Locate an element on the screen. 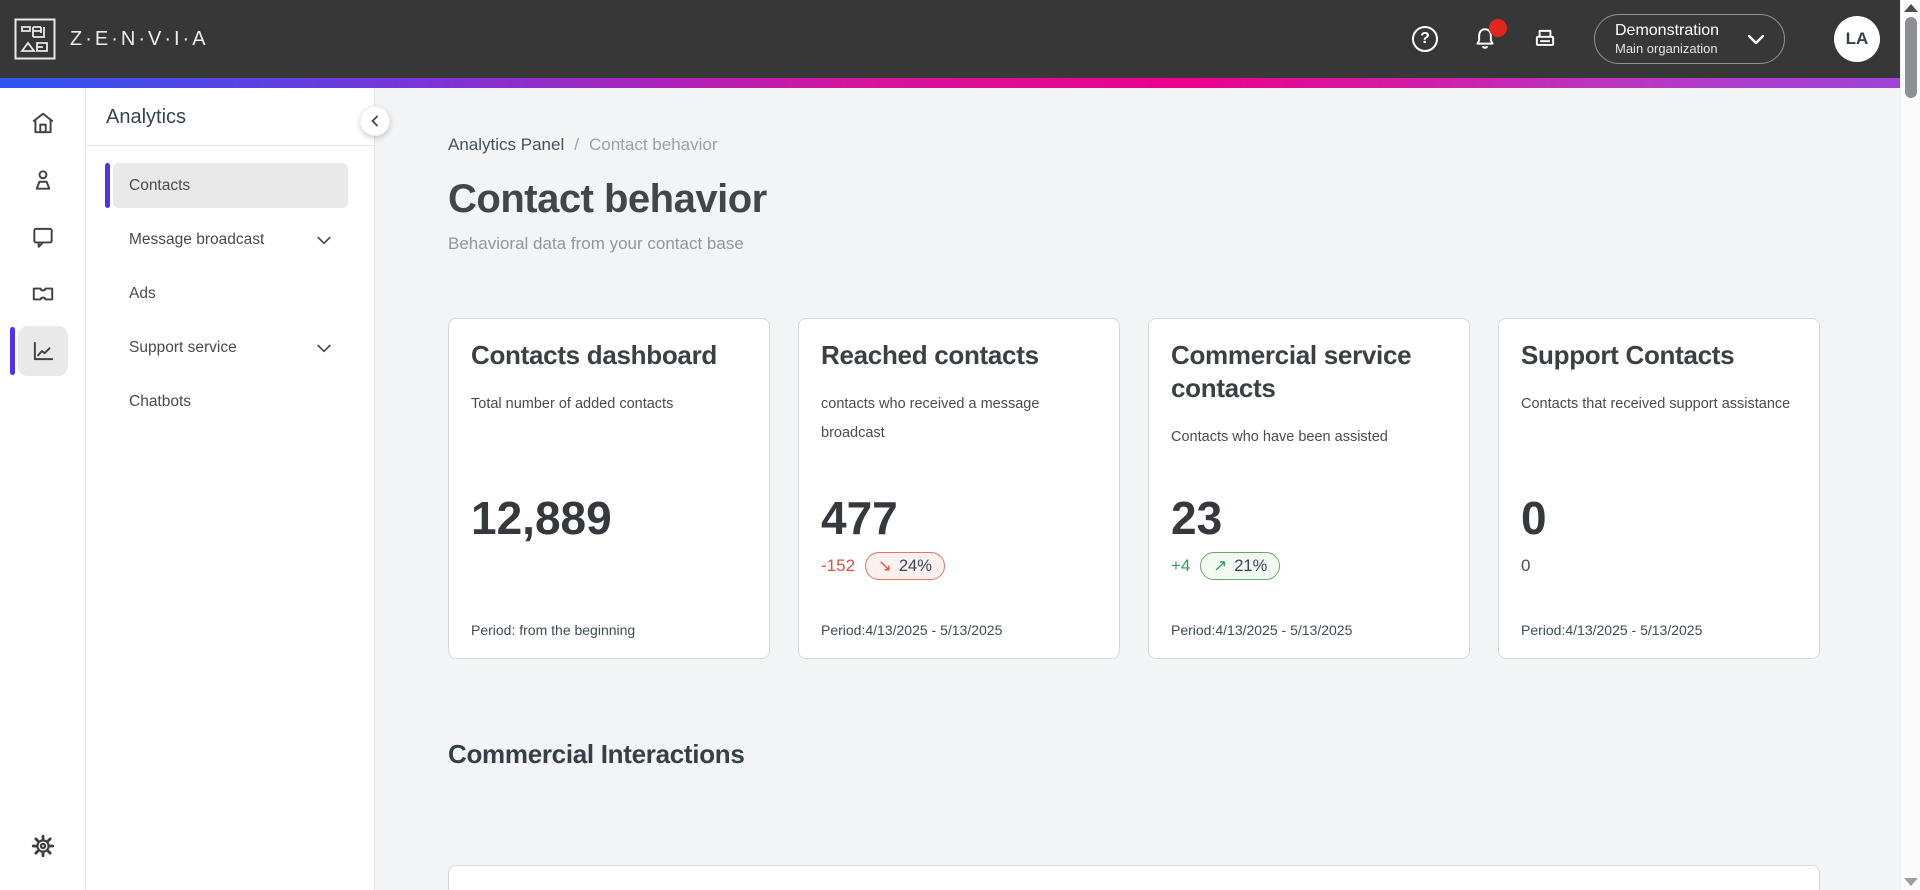  sidebar-item-label: Support service is located at coordinates (183, 347).